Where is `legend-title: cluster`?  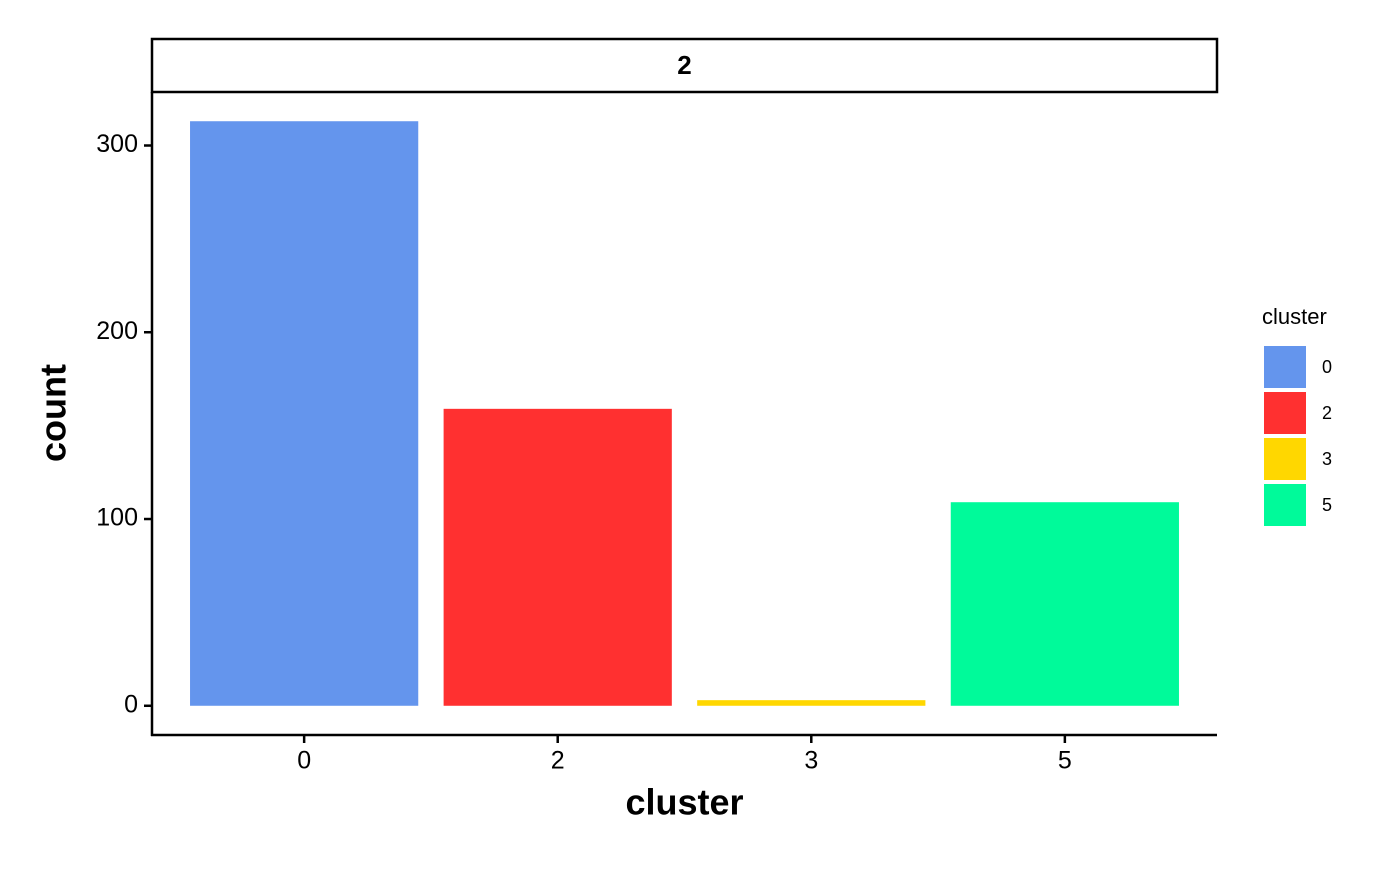
legend-title: cluster is located at coordinates (1294, 316).